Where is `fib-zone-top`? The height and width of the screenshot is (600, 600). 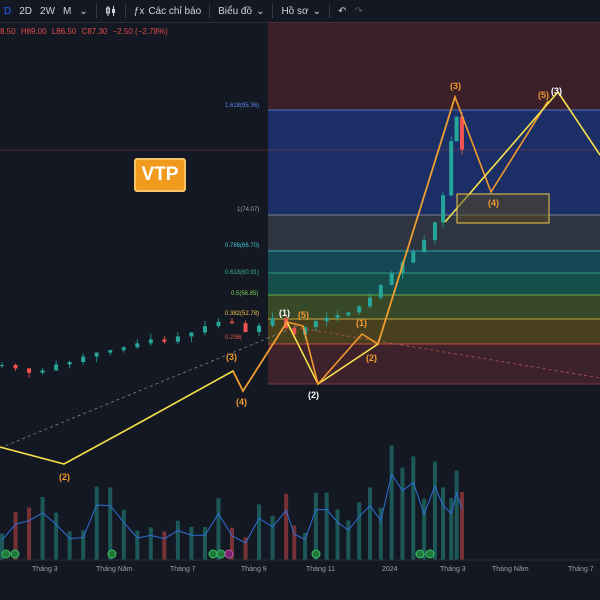 fib-zone-top is located at coordinates (434, 66).